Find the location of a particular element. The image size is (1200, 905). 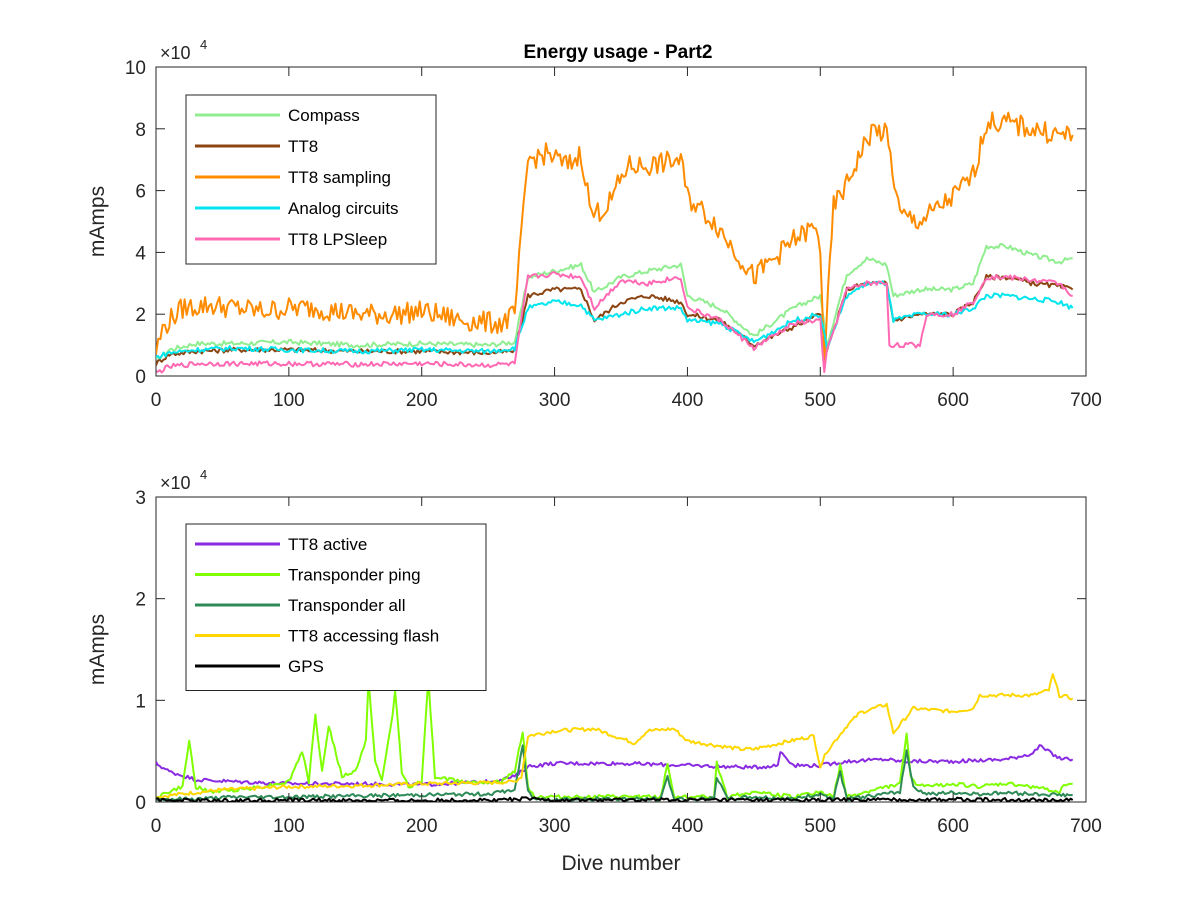

series-line-gps is located at coordinates (615, 799).